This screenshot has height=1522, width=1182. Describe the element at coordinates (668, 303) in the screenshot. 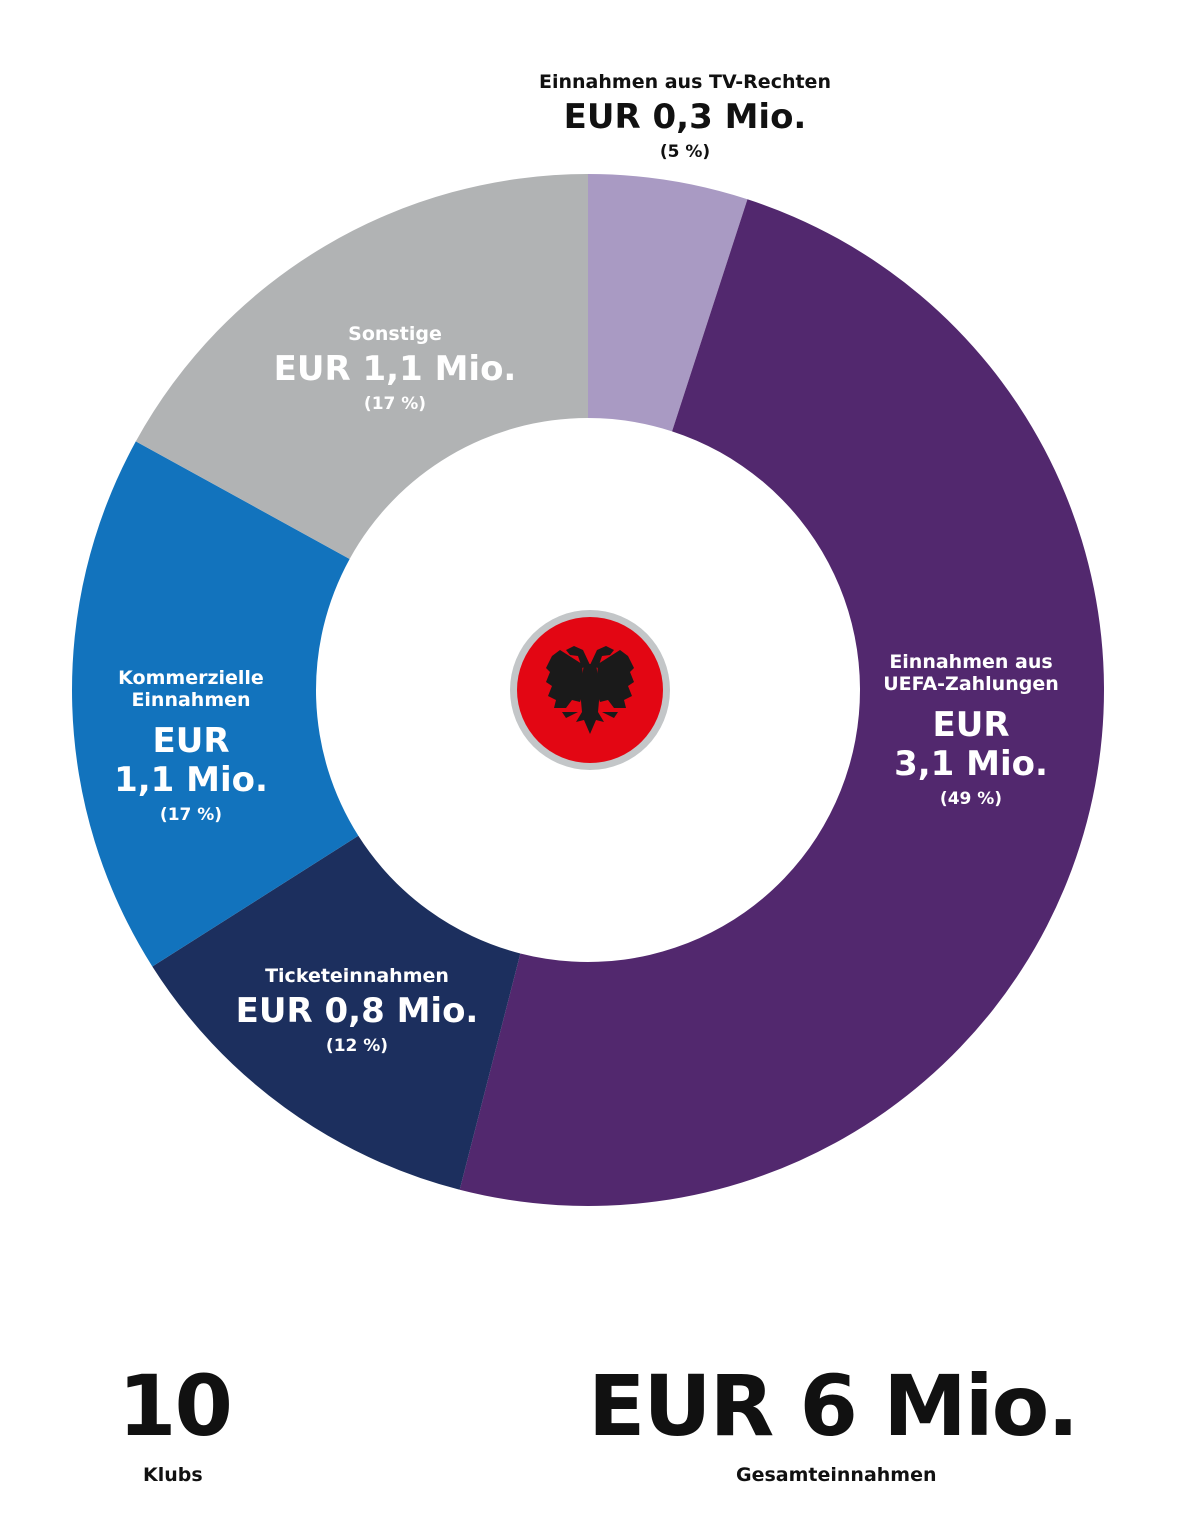

I see `segment-tv` at that location.